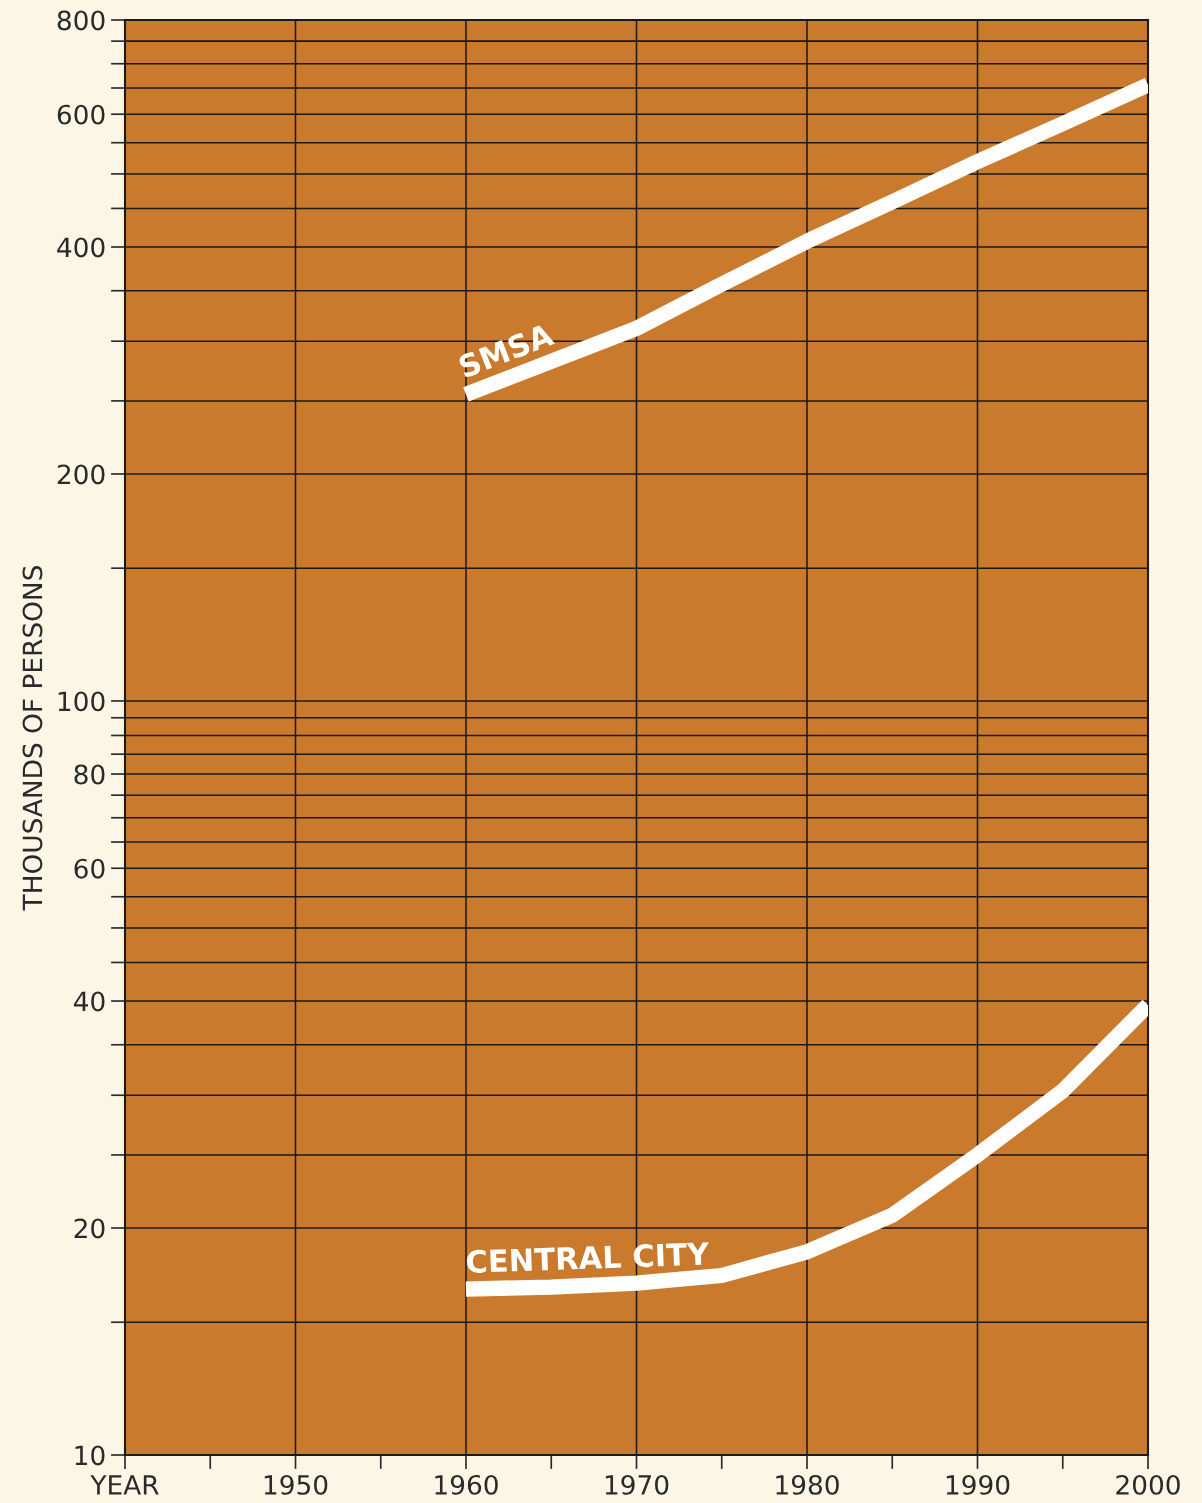  Describe the element at coordinates (89, 774) in the screenshot. I see `y-tick-label: 80` at that location.